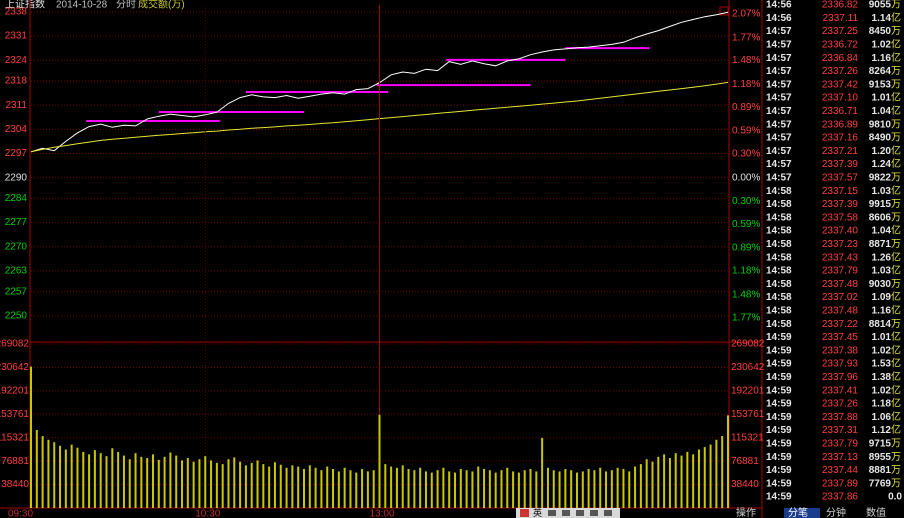 The image size is (904, 518). I want to click on trade-price: 2337.10, so click(840, 98).